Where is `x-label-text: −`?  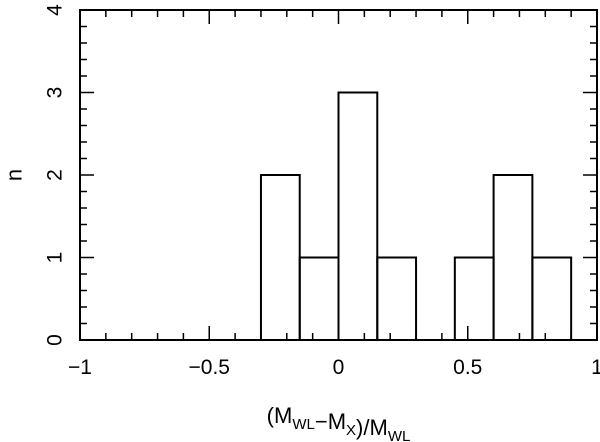
x-label-text: − is located at coordinates (321, 421).